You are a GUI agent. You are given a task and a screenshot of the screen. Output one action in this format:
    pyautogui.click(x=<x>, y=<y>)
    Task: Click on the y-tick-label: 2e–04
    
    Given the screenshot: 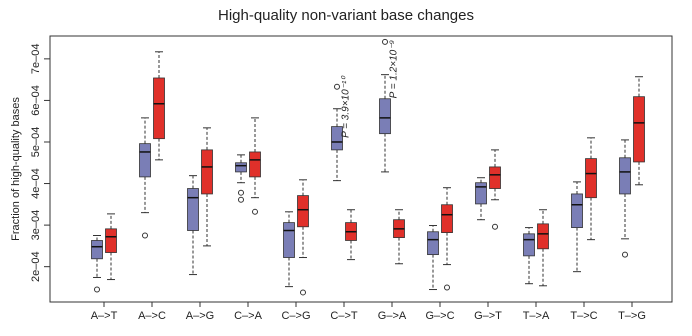 What is the action you would take?
    pyautogui.click(x=36, y=266)
    